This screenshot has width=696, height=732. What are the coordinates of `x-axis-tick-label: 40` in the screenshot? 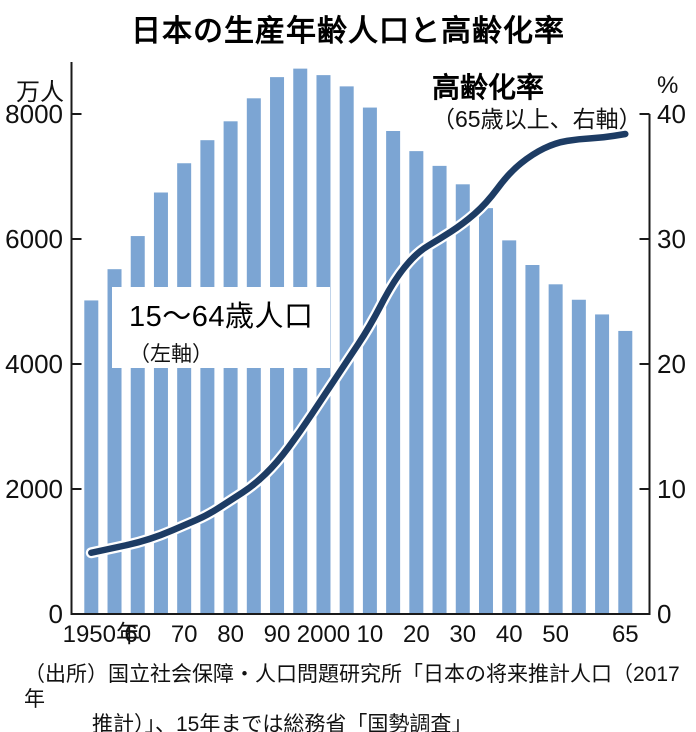 It's located at (509, 634).